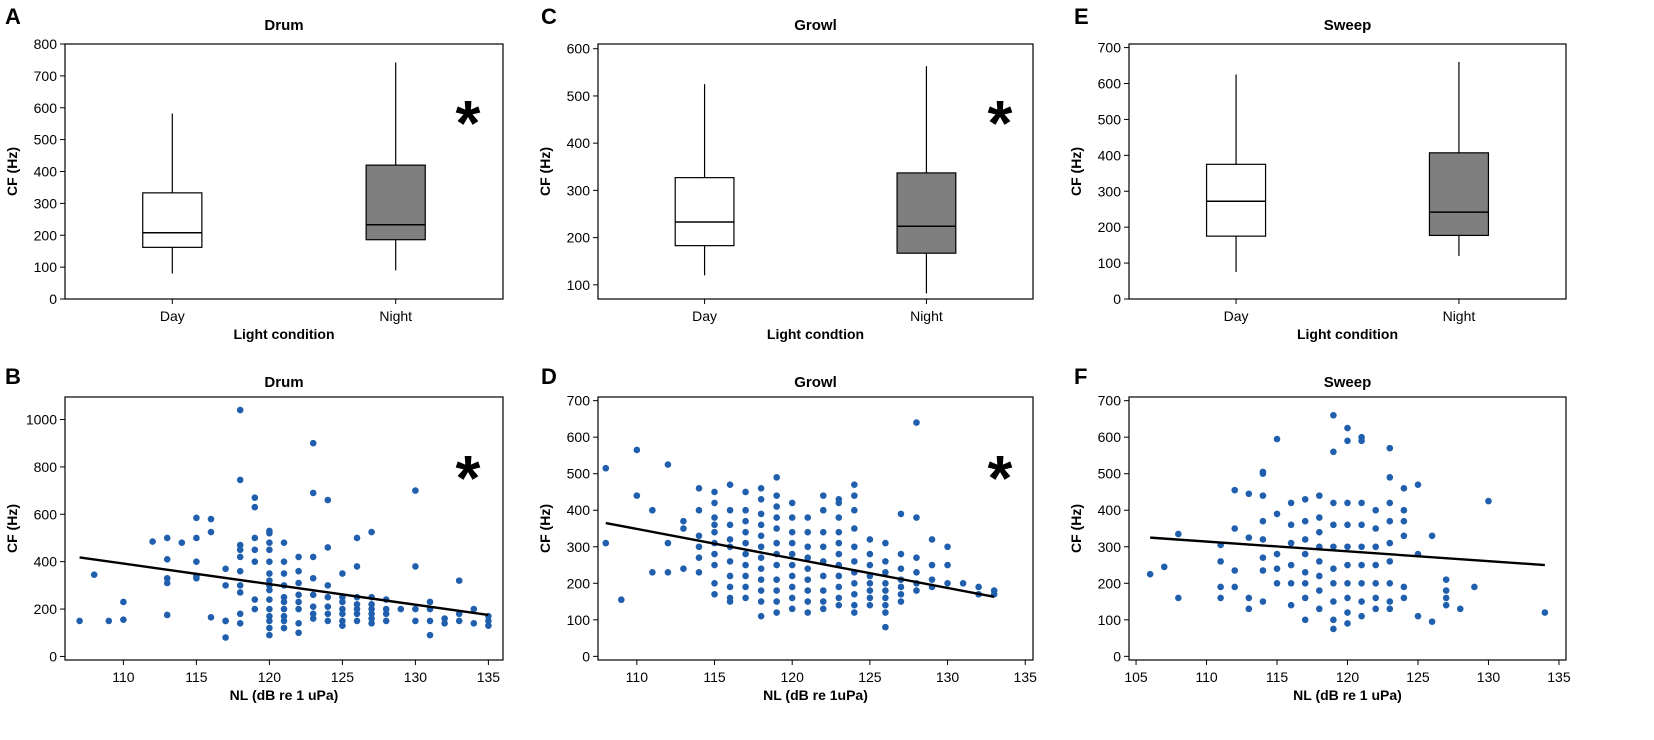  Describe the element at coordinates (579, 190) in the screenshot. I see `y-tick-label: 300` at that location.